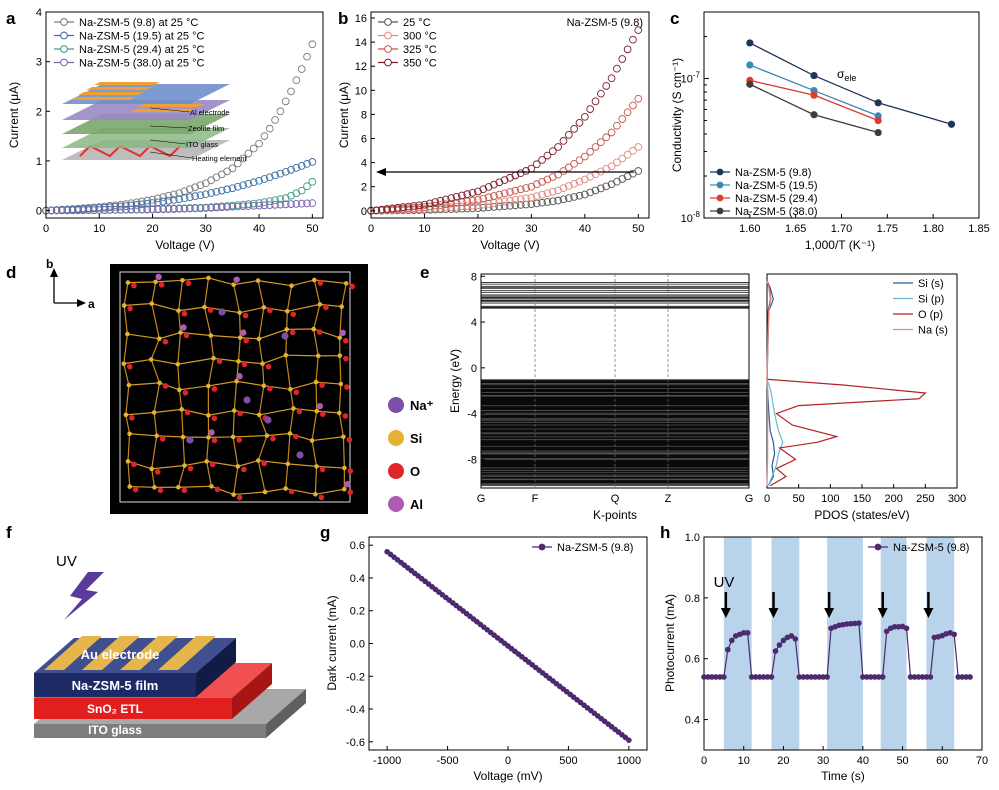 This screenshot has width=999, height=790. What do you see at coordinates (387, 761) in the screenshot?
I see `panel-g-xtick-label-0: -1000` at bounding box center [387, 761].